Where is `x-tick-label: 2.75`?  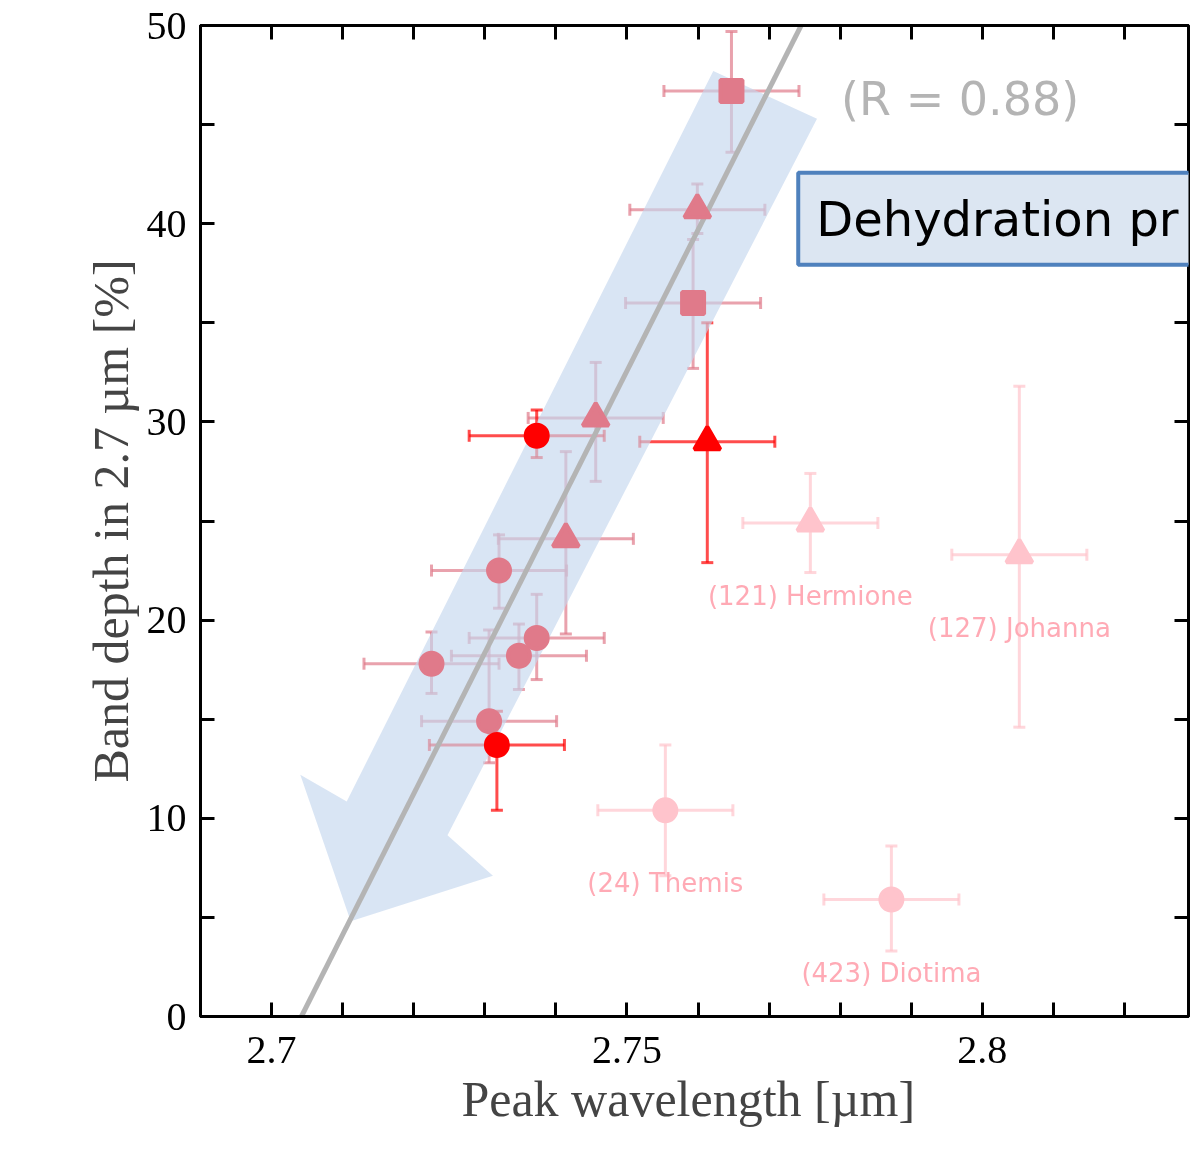
x-tick-label: 2.75 is located at coordinates (626, 1049).